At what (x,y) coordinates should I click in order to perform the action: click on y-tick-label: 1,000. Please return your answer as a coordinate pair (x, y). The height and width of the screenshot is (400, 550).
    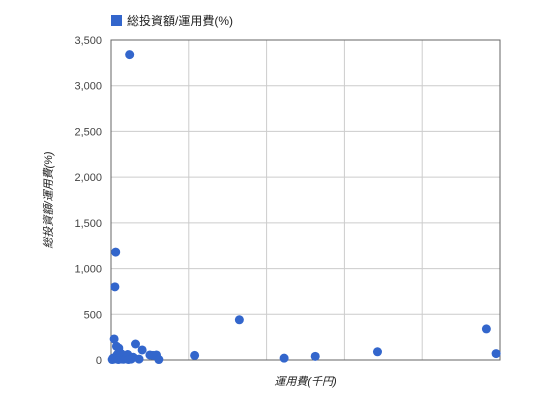
    Looking at the image, I should click on (88, 270).